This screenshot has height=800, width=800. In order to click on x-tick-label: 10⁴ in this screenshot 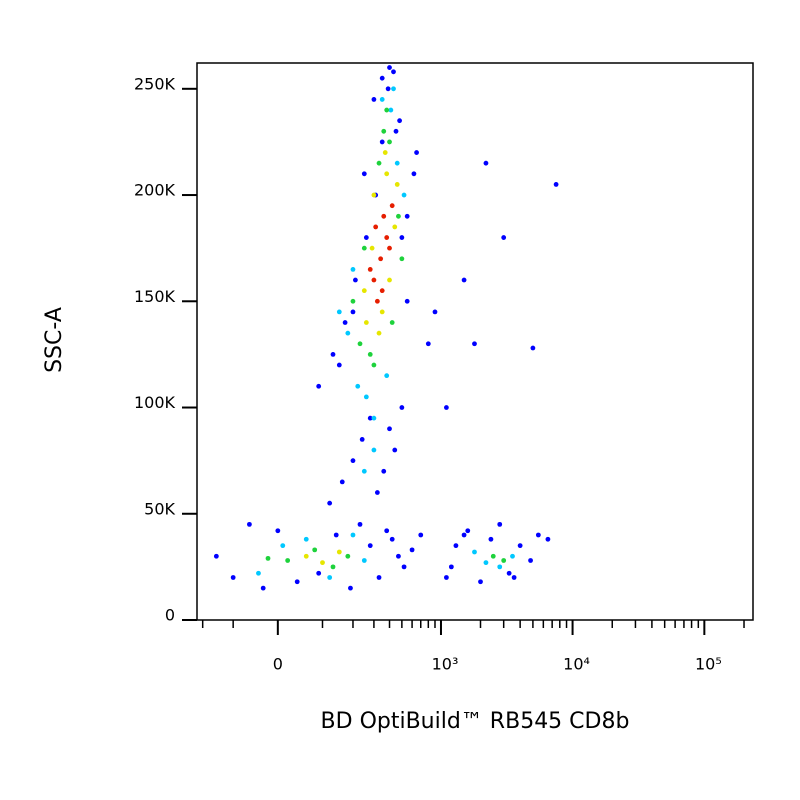, I will do `click(576, 664)`.